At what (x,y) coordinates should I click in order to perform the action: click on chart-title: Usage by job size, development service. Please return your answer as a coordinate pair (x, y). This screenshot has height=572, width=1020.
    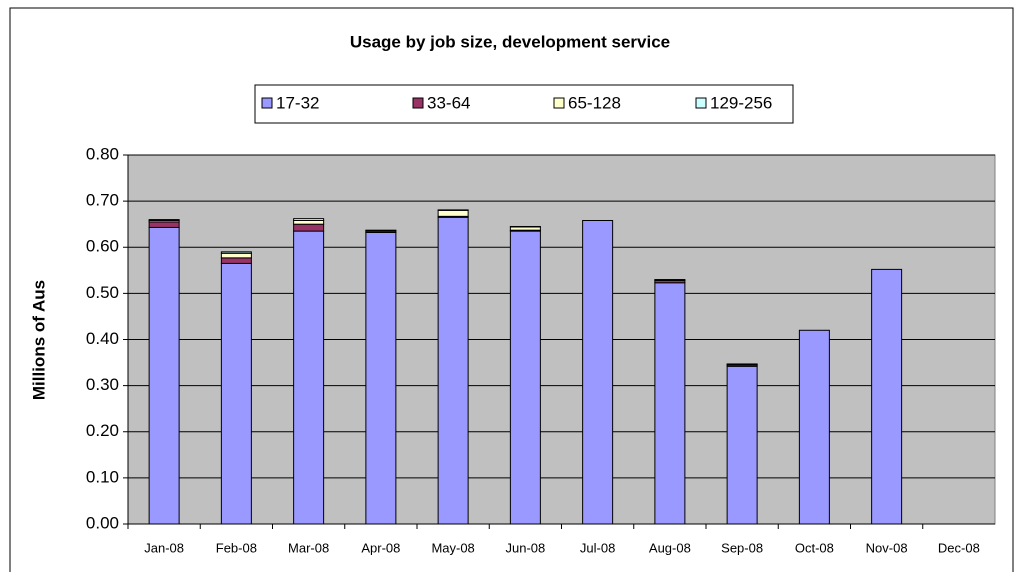
    Looking at the image, I should click on (510, 41).